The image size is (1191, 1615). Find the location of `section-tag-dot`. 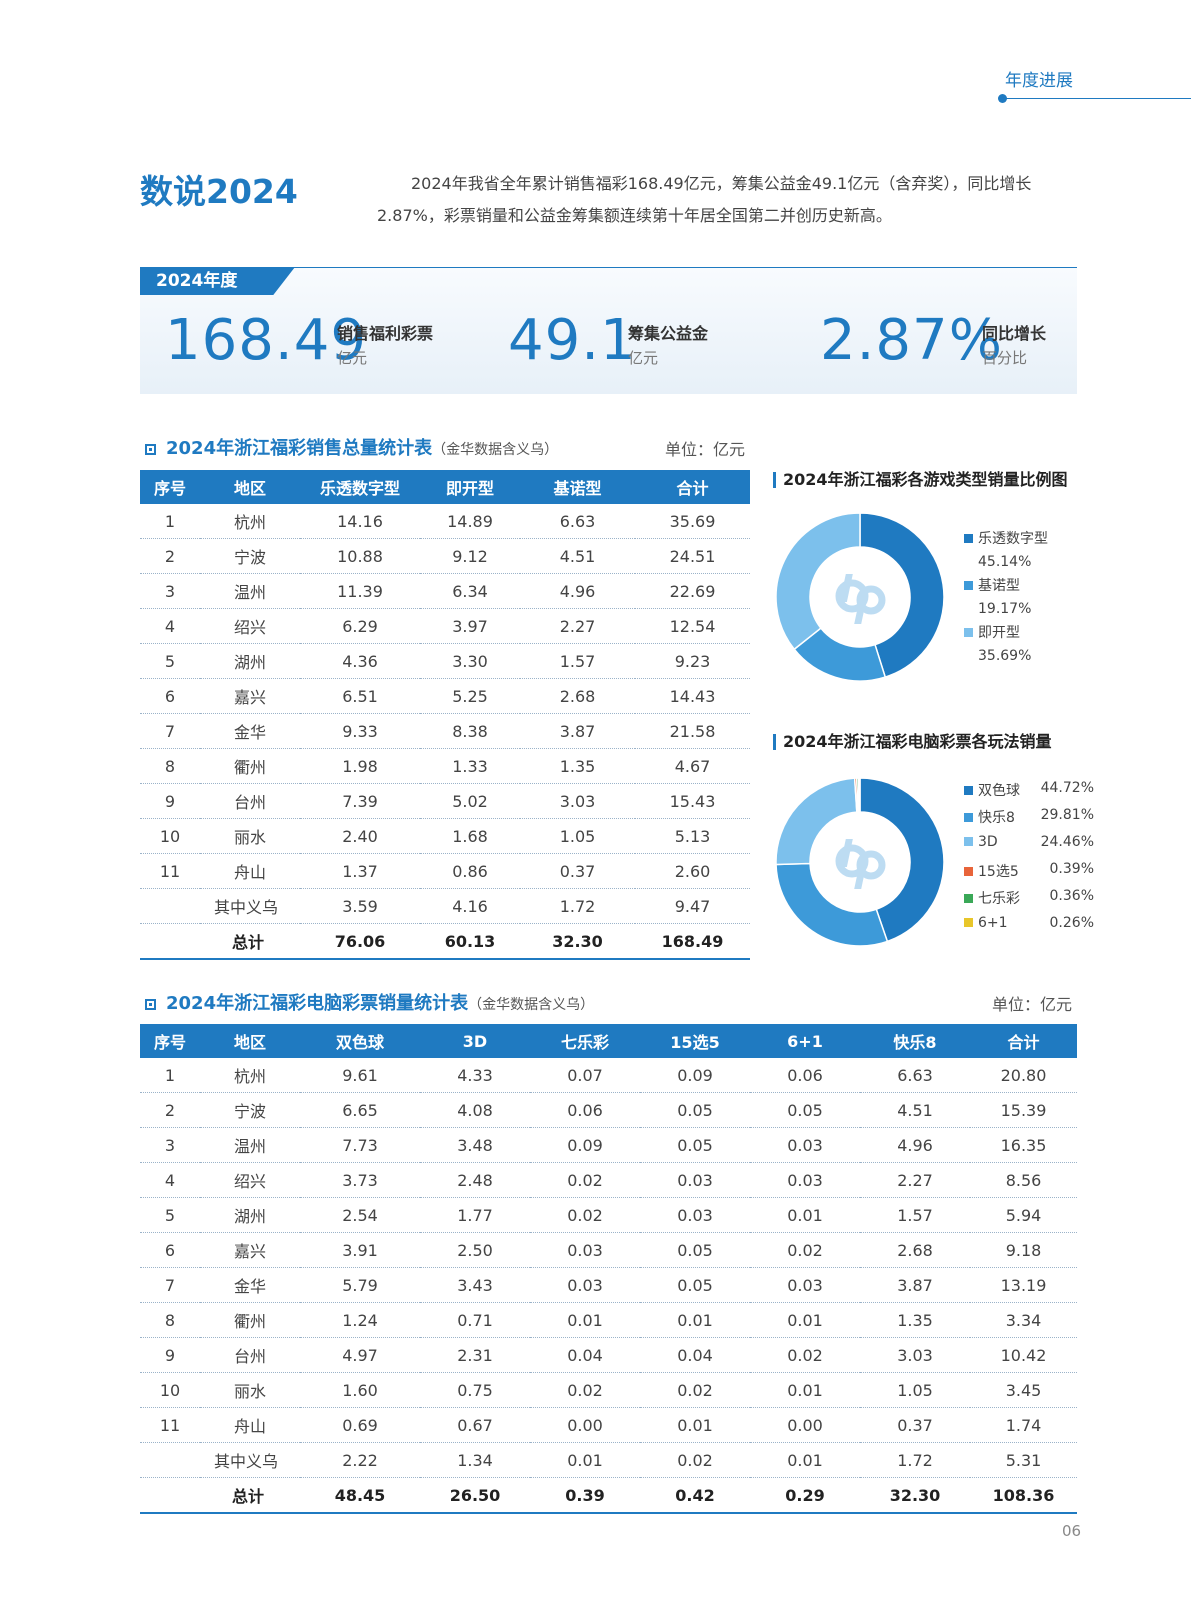

section-tag-dot is located at coordinates (1002, 98).